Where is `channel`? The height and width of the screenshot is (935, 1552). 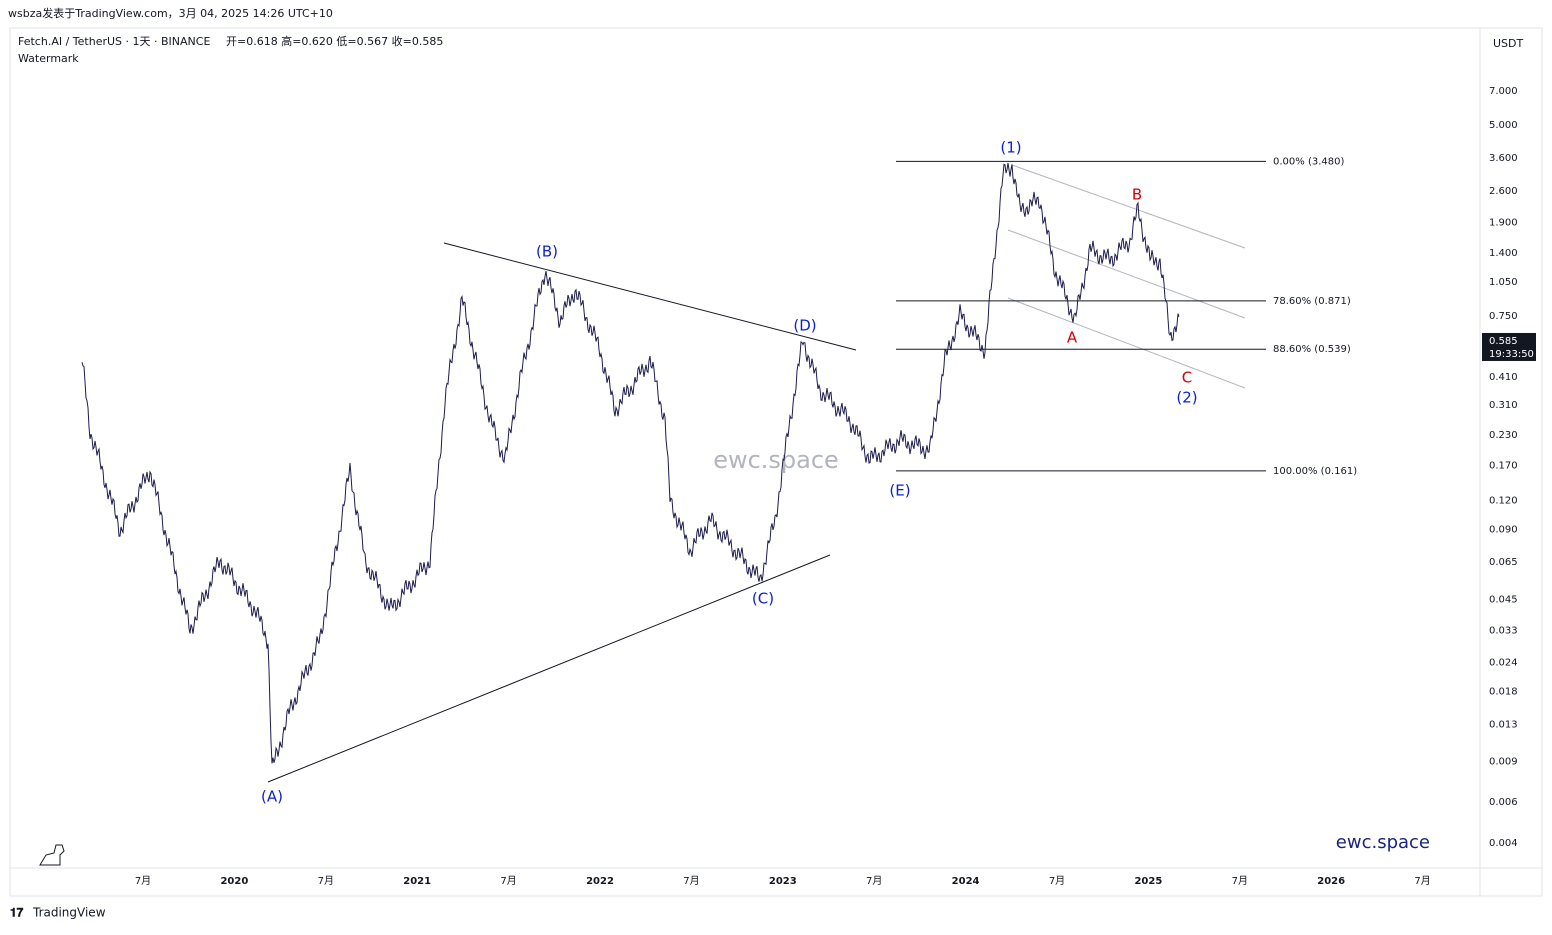
channel is located at coordinates (1126, 276).